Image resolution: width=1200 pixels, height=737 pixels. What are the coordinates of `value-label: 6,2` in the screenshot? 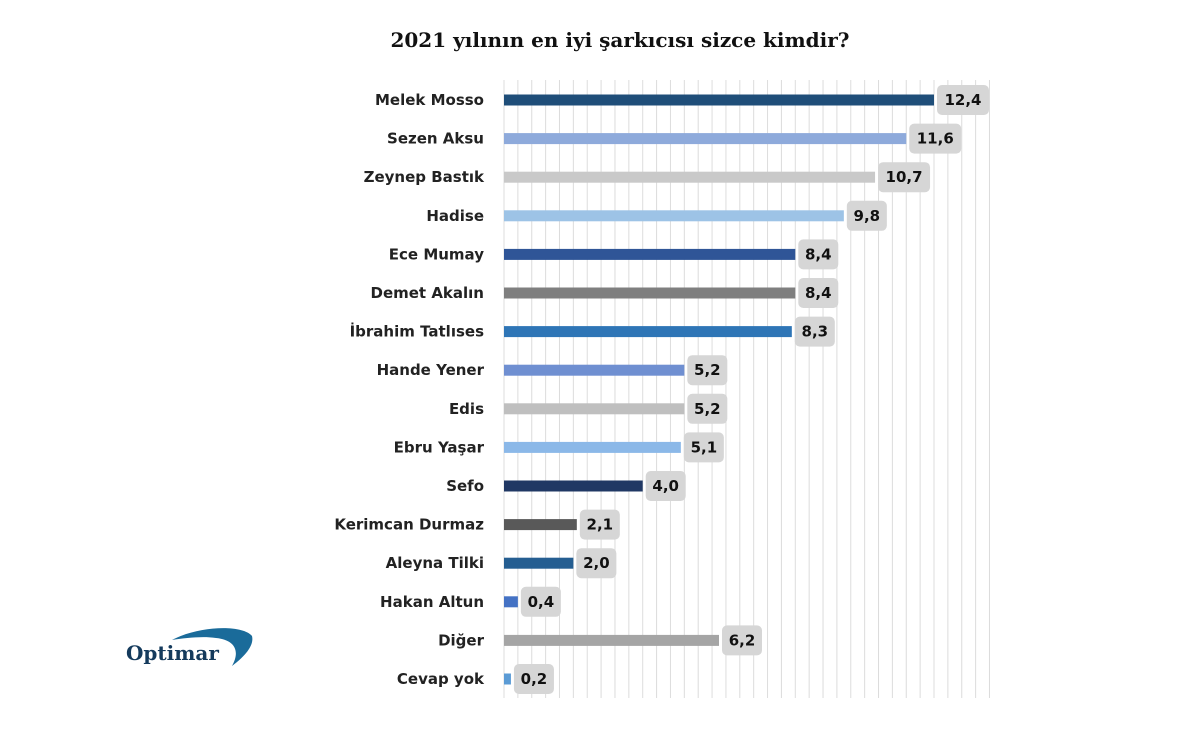 It's located at (742, 640).